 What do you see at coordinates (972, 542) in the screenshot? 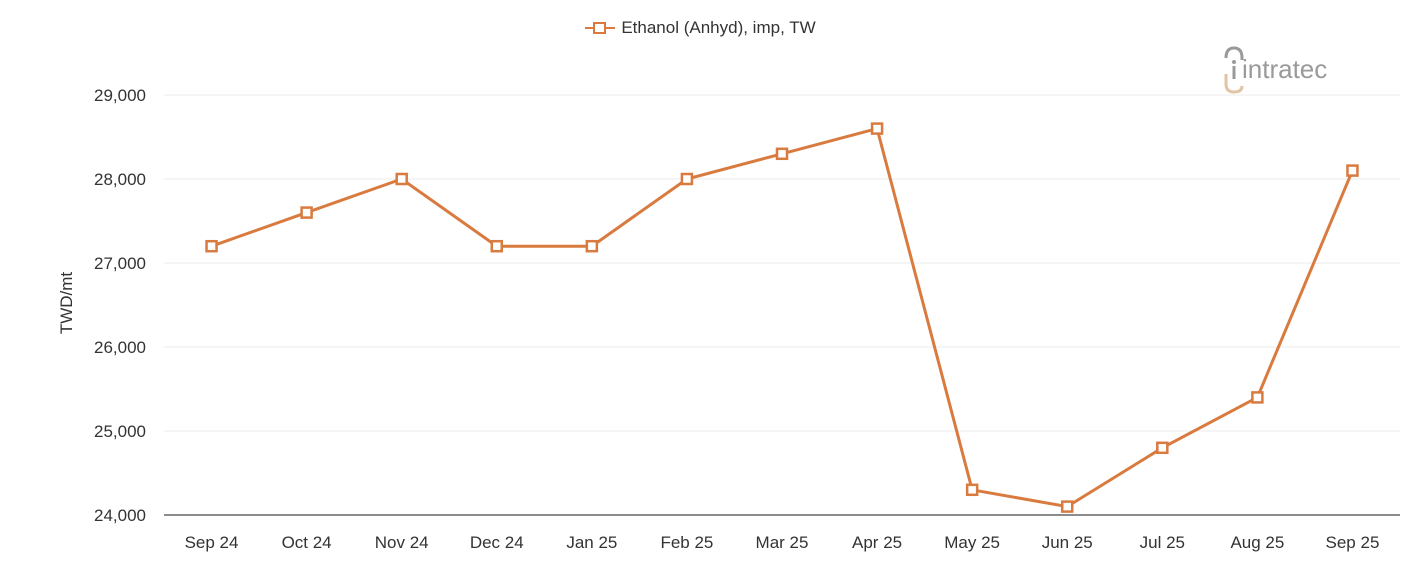
I see `x-tick-label: May 25` at bounding box center [972, 542].